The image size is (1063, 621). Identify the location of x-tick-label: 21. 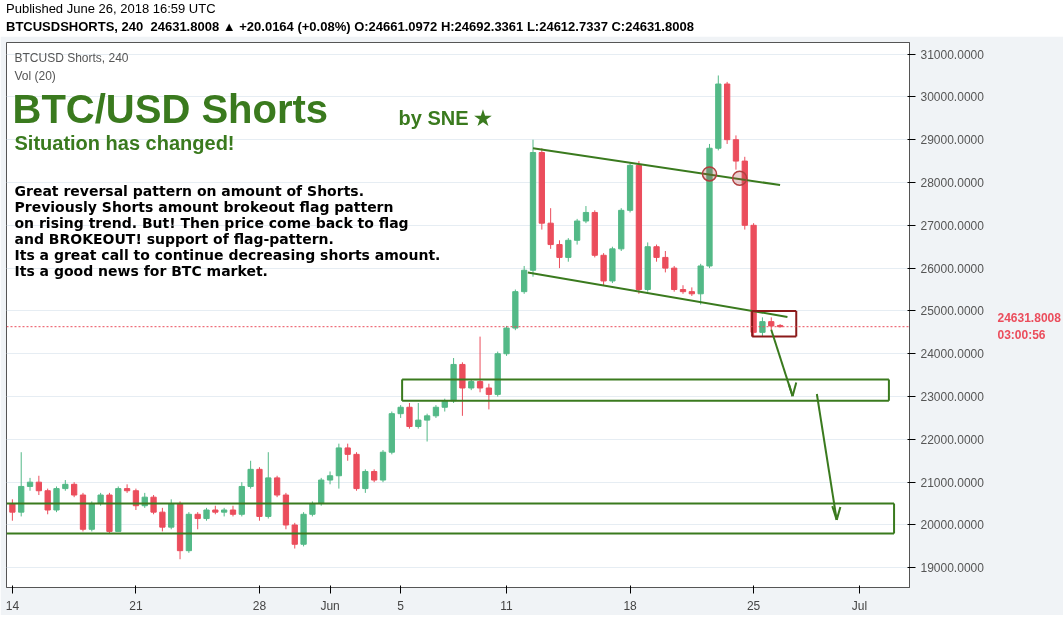
(136, 605).